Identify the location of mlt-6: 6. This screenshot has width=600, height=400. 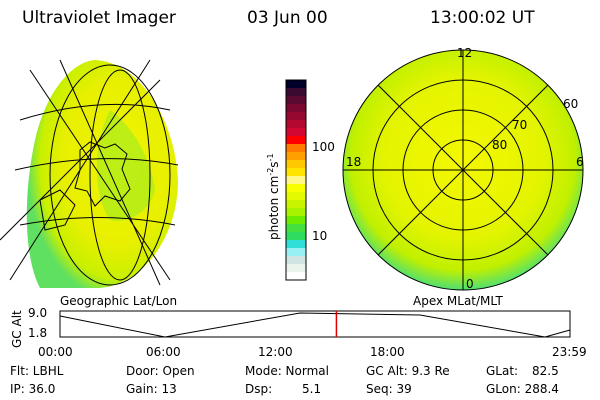
(580, 162).